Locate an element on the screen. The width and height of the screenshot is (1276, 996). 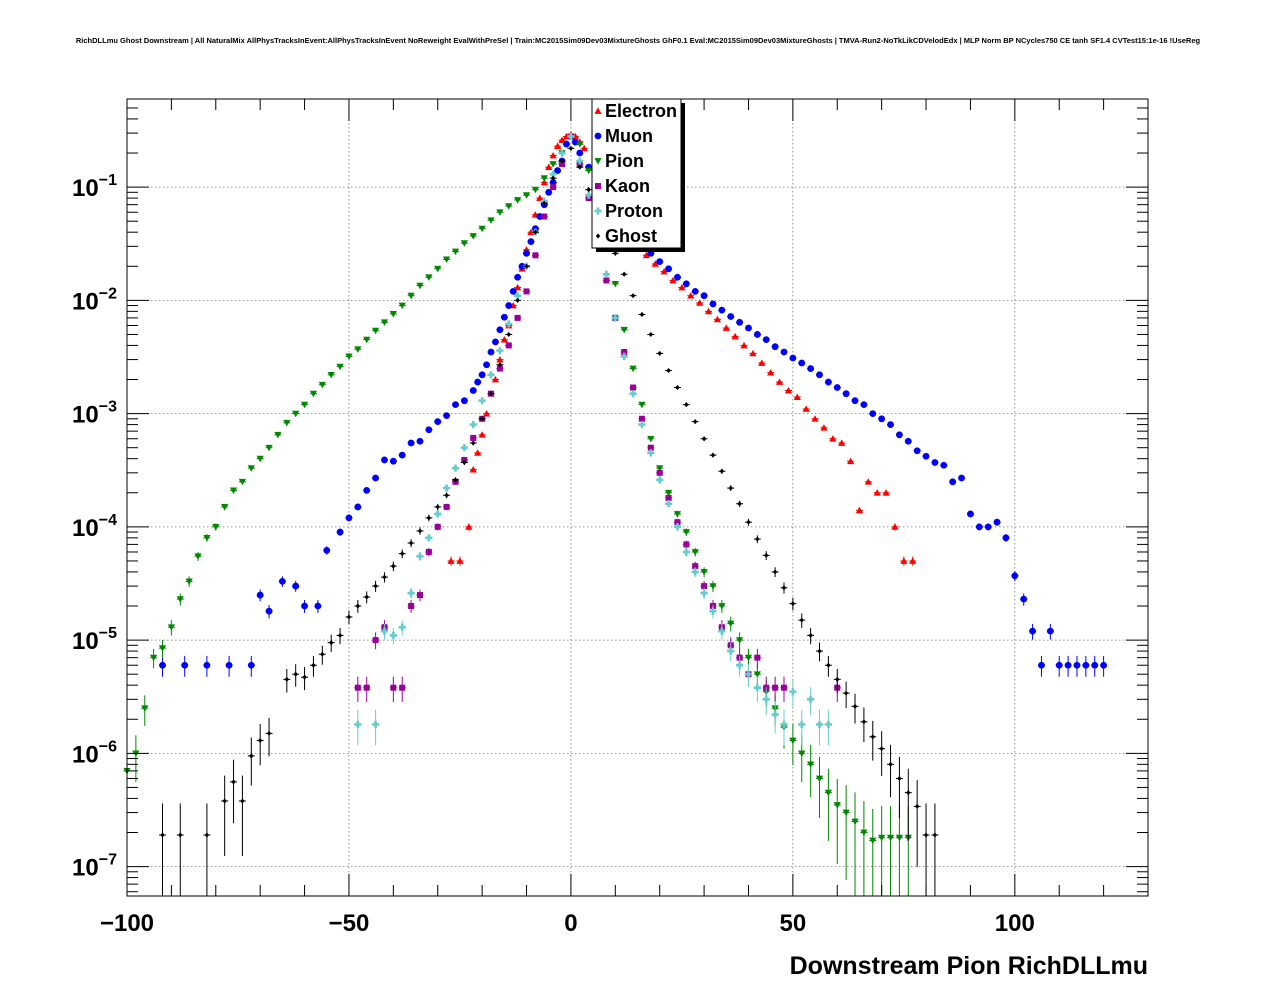
x-tick-label: −100 is located at coordinates (127, 923).